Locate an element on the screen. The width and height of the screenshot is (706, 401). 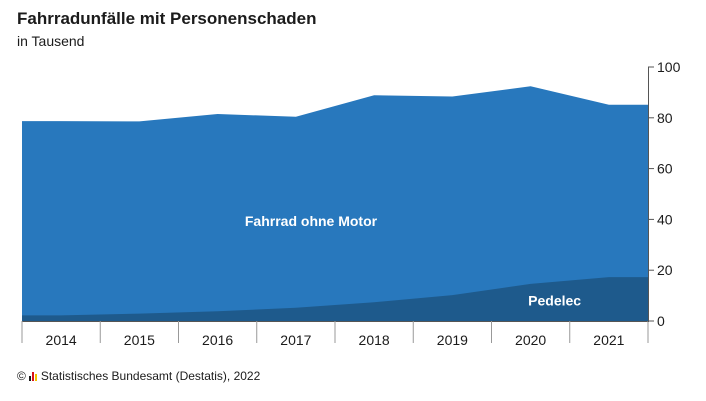
y-tick-label-40: 40 is located at coordinates (665, 219).